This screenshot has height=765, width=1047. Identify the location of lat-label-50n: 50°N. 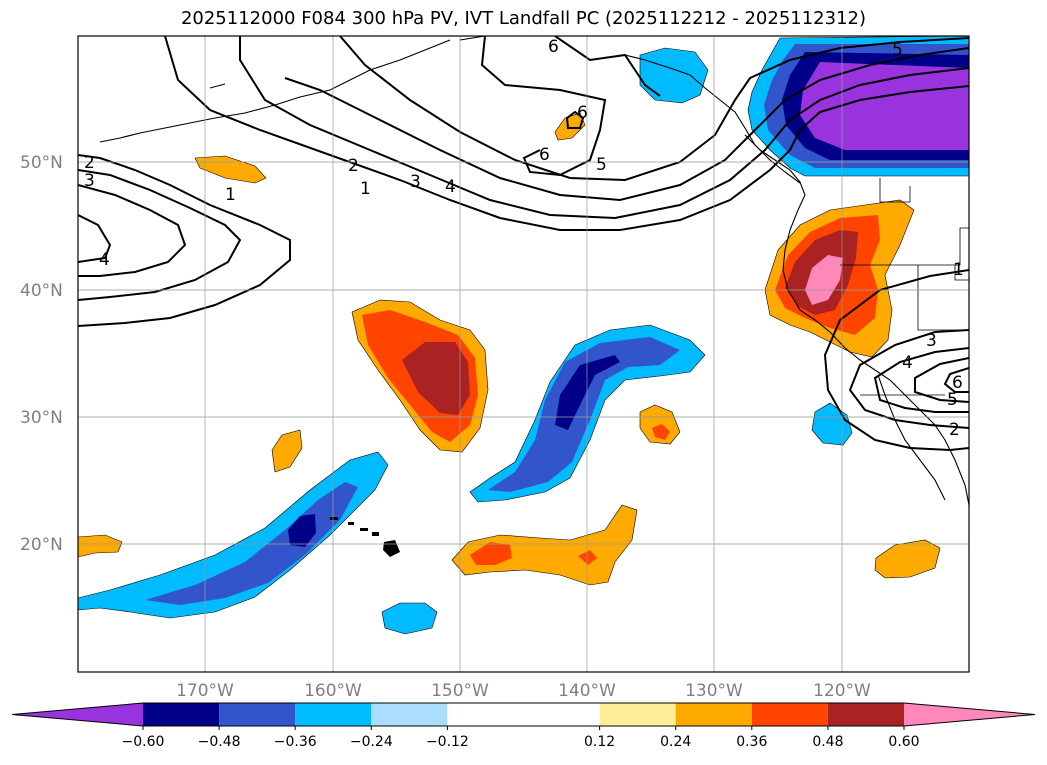
(41, 163).